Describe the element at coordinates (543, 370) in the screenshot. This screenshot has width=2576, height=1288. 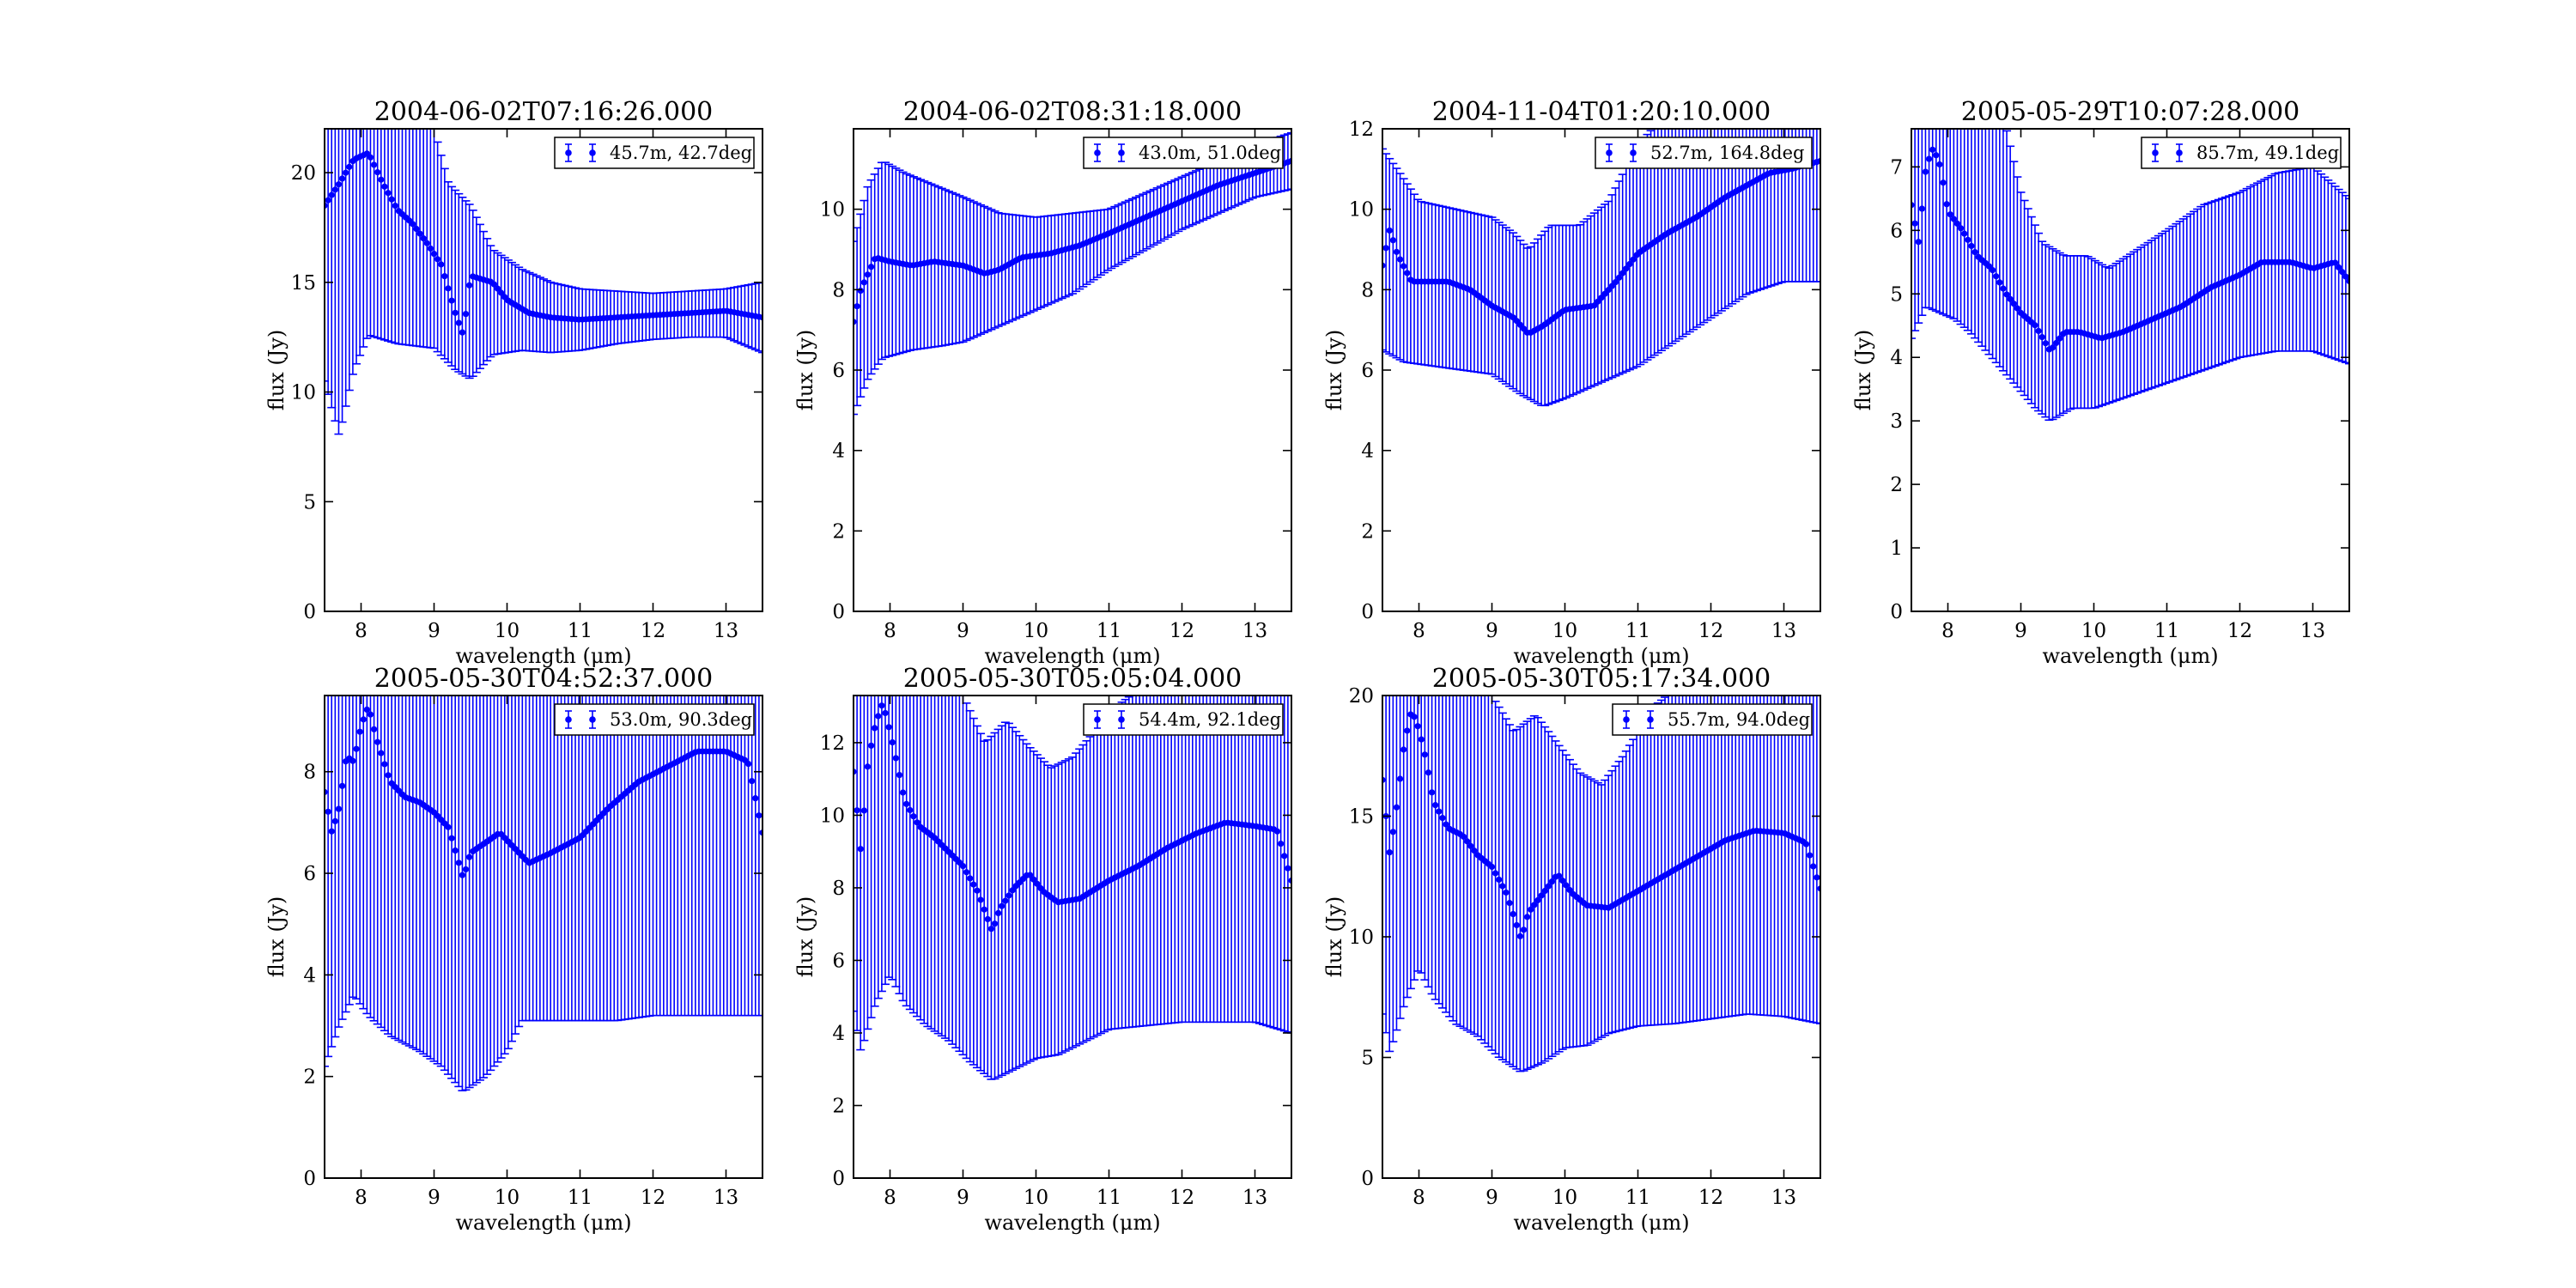
I see `axes-frame` at that location.